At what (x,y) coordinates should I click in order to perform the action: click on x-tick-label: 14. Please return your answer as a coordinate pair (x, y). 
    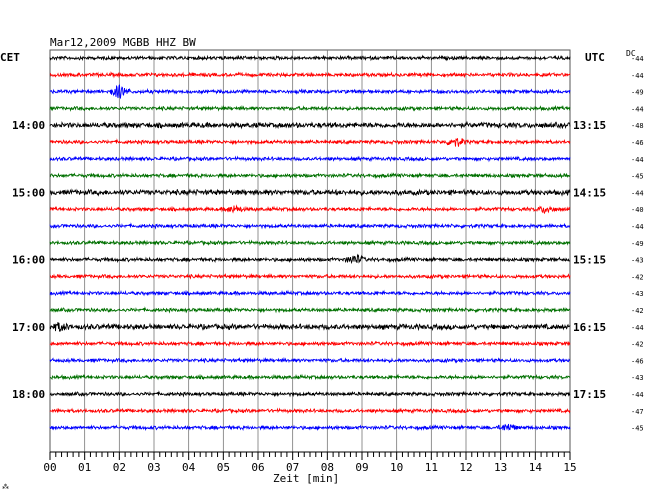
    Looking at the image, I should click on (536, 467).